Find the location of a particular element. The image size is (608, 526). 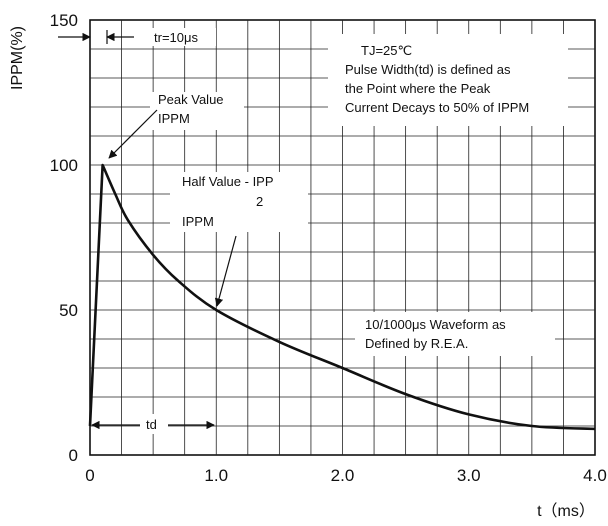

x-tick-label: 4.0 is located at coordinates (595, 475).